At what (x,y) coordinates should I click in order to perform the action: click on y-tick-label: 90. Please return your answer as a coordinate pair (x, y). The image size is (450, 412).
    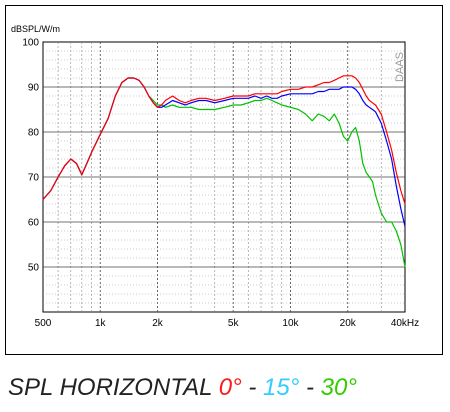
    Looking at the image, I should click on (34, 88).